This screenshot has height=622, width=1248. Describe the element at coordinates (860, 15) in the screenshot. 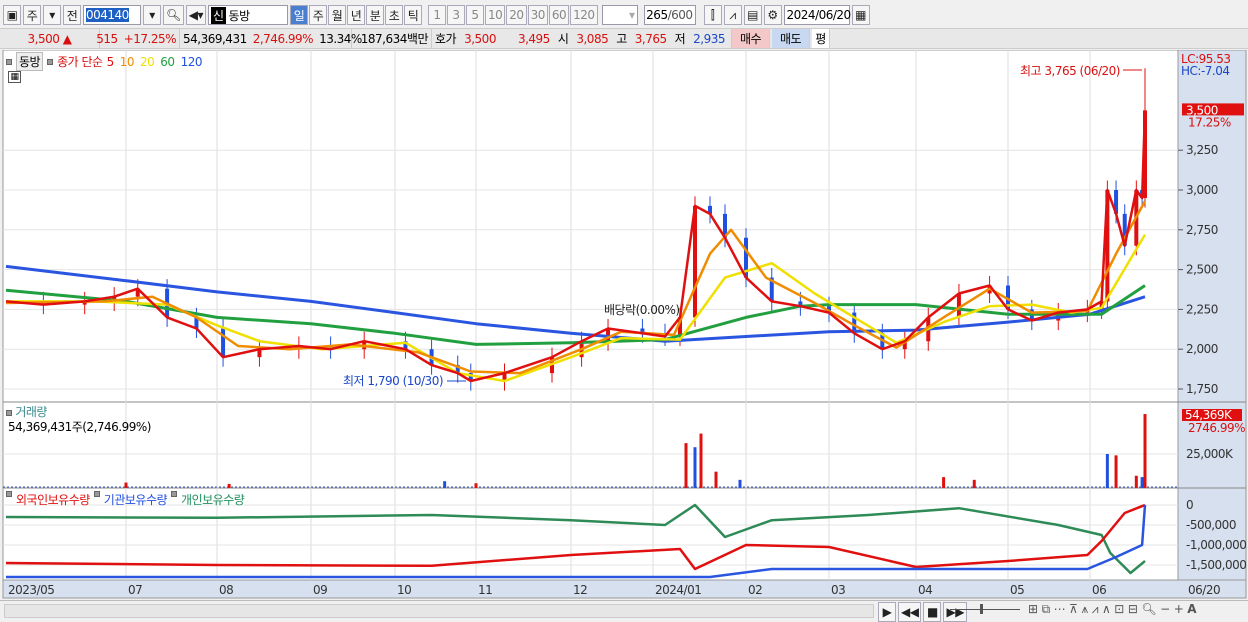

I see `calendar-icon: ▦` at that location.